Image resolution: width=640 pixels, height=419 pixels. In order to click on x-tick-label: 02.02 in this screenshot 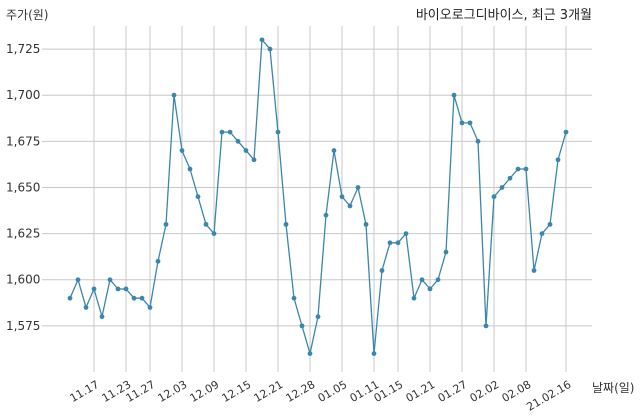, I will do `click(485, 391)`.